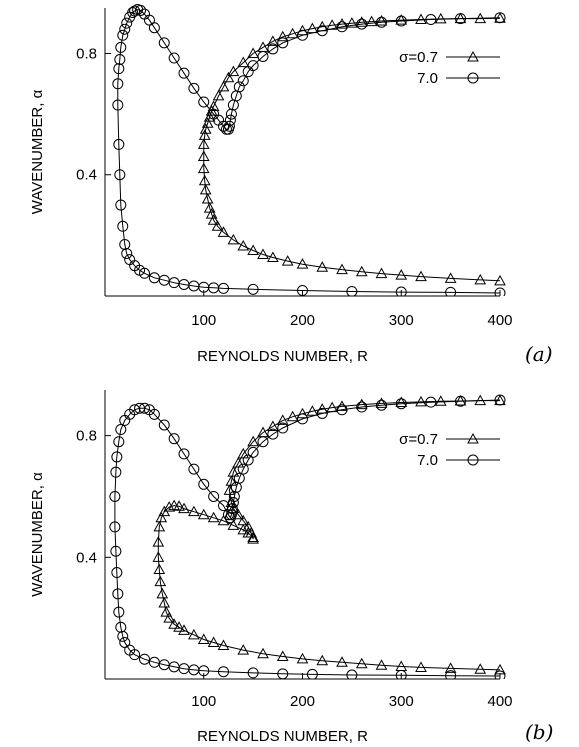 This screenshot has width=579, height=747. I want to click on legend-label: σ=0.7, so click(418, 439).